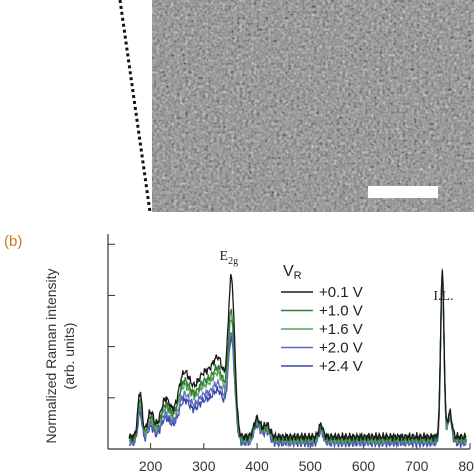  I want to click on peak-label-il: I.L., so click(443, 296).